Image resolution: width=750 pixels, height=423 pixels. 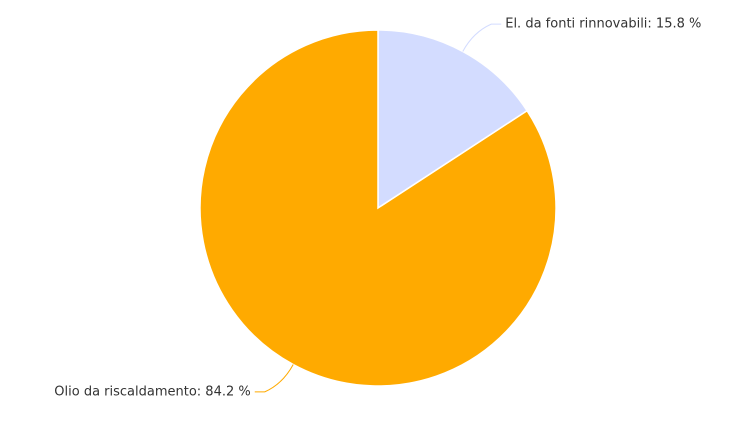 What do you see at coordinates (453, 119) in the screenshot?
I see `pie-slice` at bounding box center [453, 119].